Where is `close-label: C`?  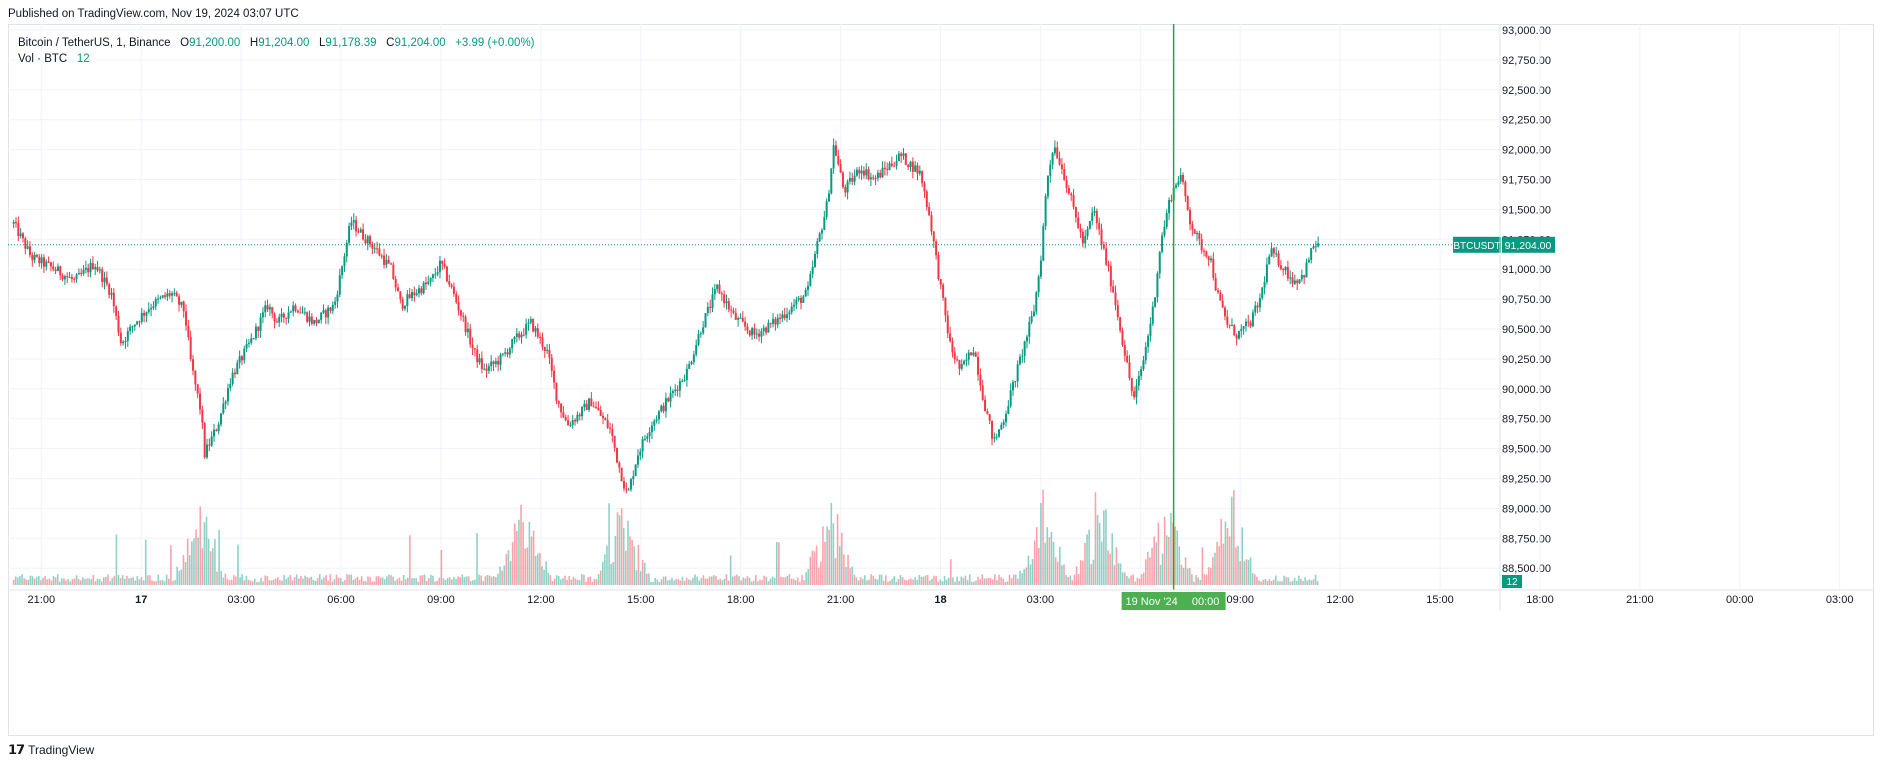 close-label: C is located at coordinates (390, 43).